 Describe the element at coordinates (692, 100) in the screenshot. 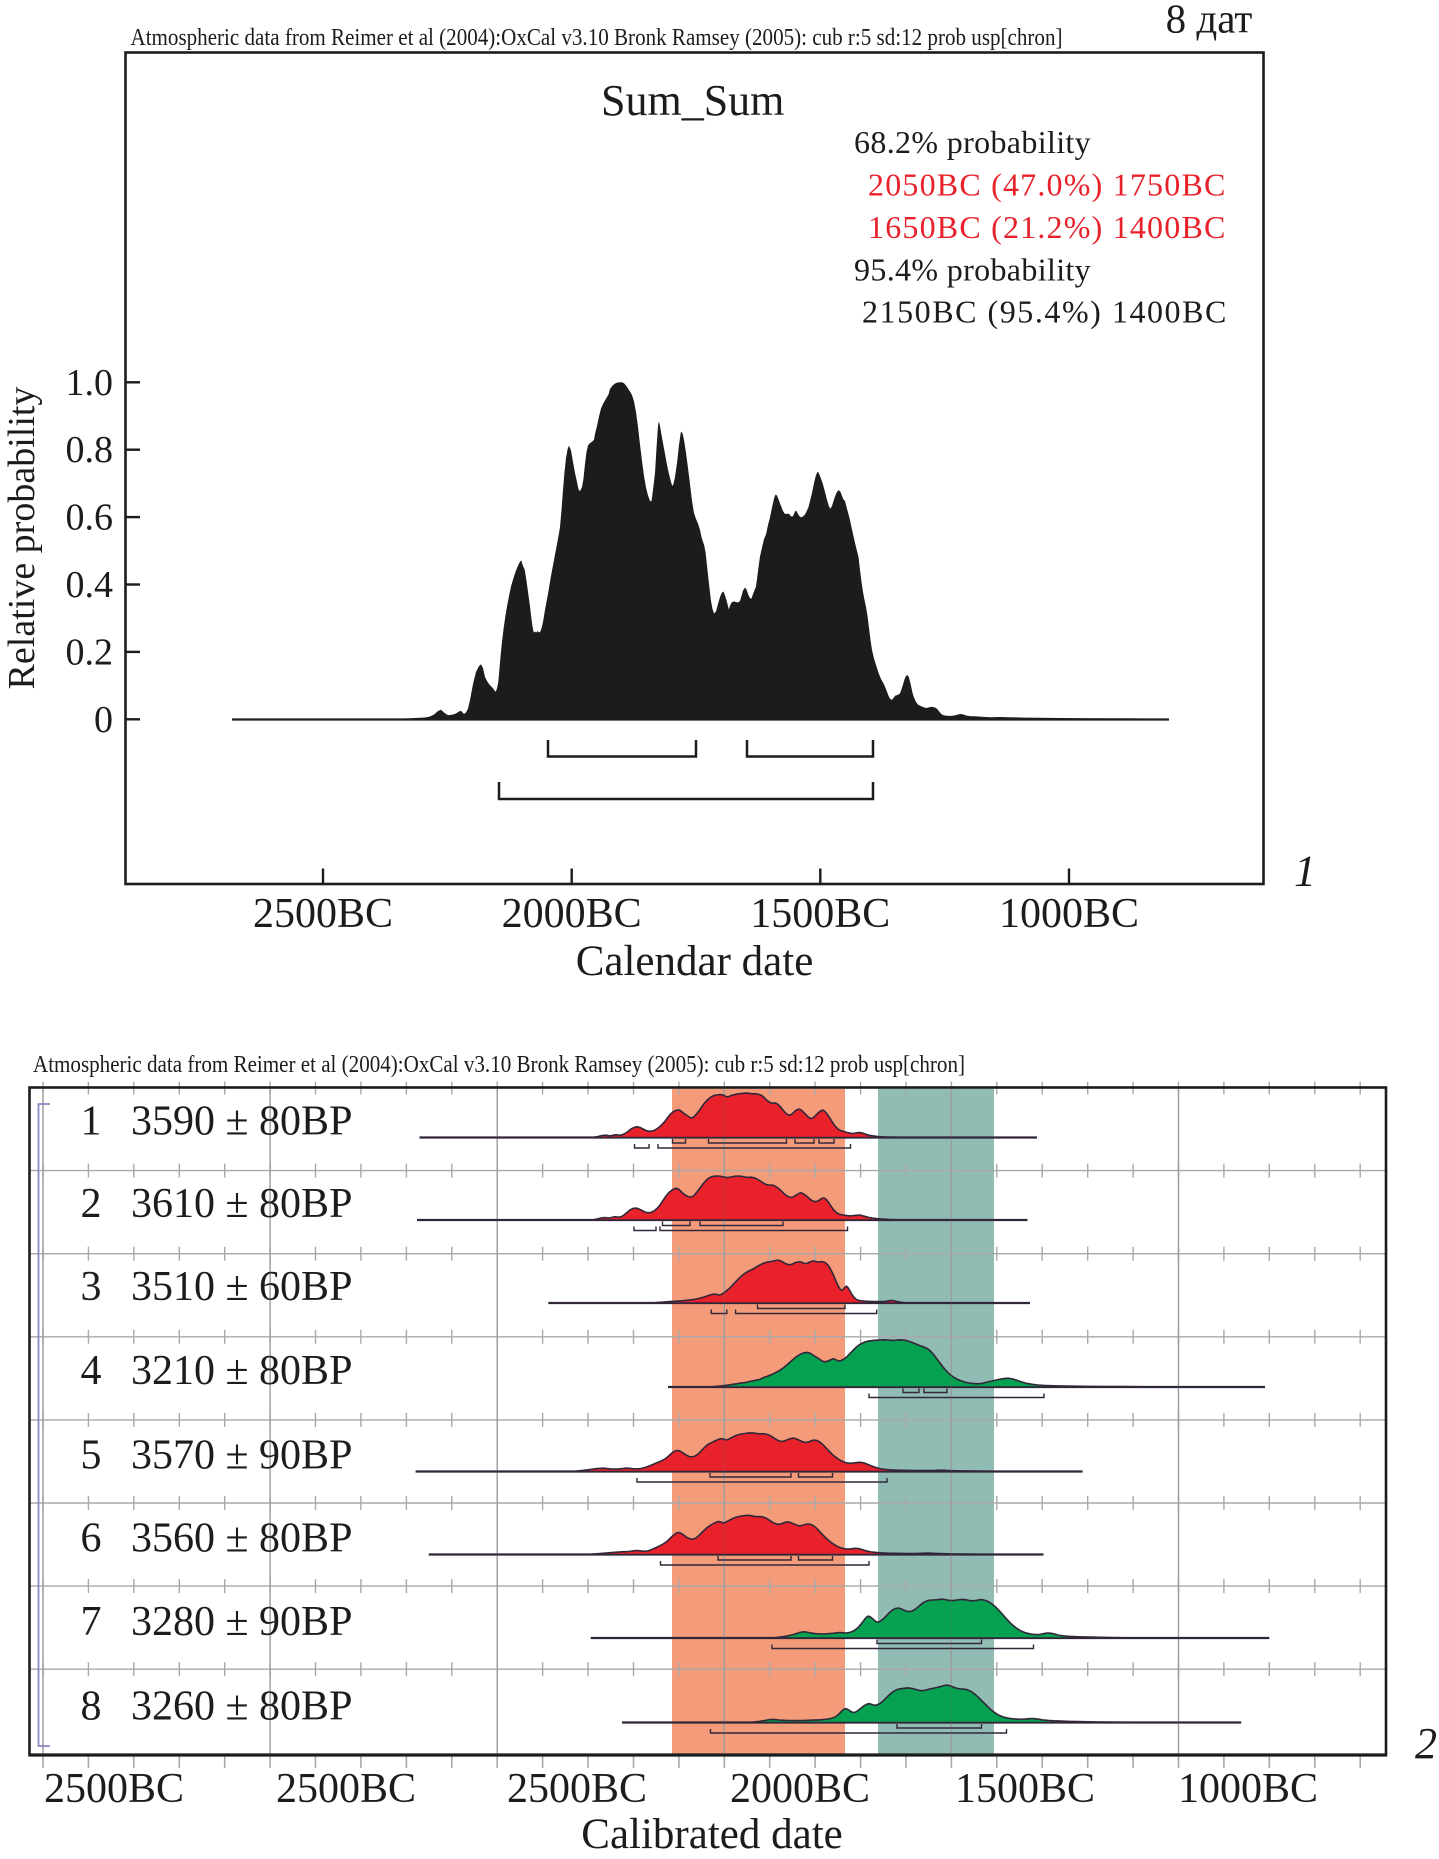

I see `svg-text: Sum_Sum` at that location.